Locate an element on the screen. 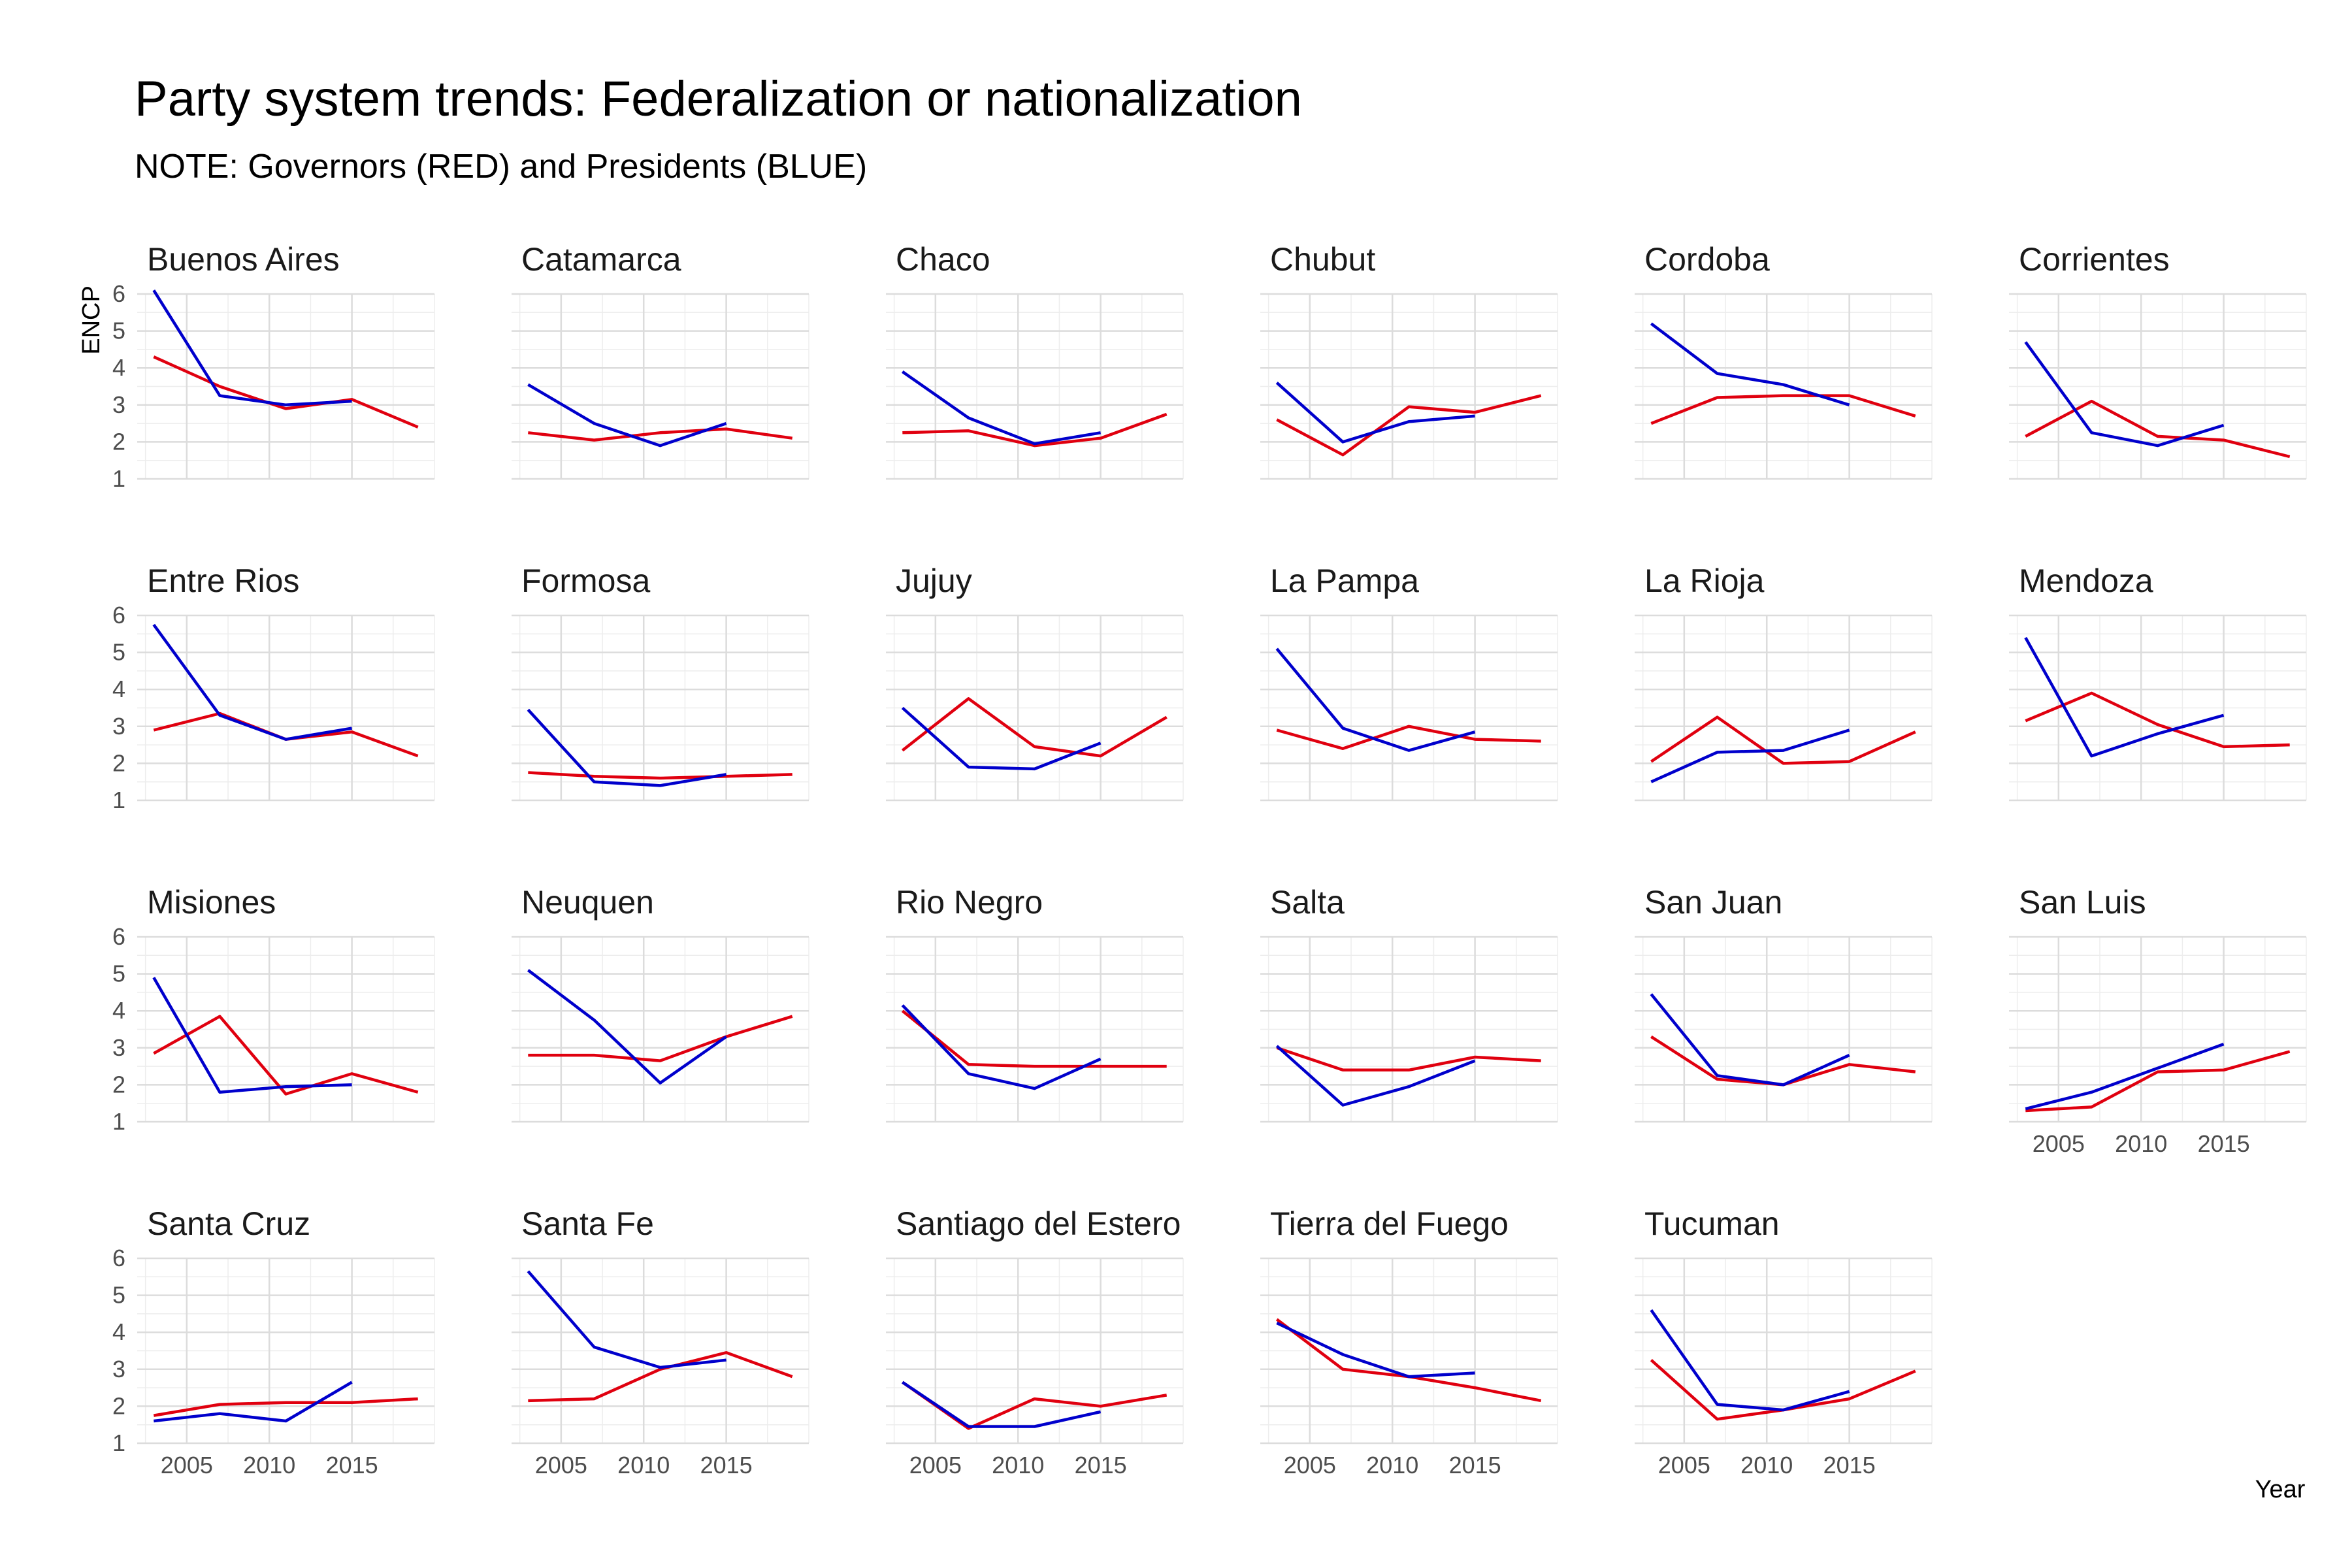  facet-neuquen: Neuquen is located at coordinates (660, 1003).